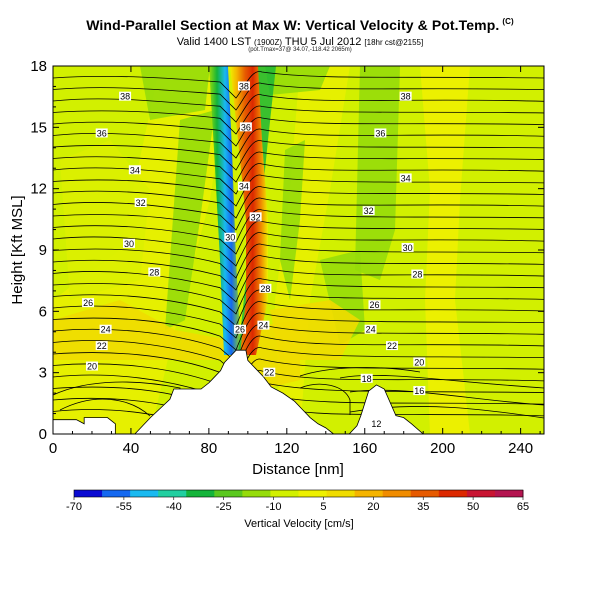 The image size is (600, 600). Describe the element at coordinates (249, 210) in the screenshot. I see `updraft-core` at that location.